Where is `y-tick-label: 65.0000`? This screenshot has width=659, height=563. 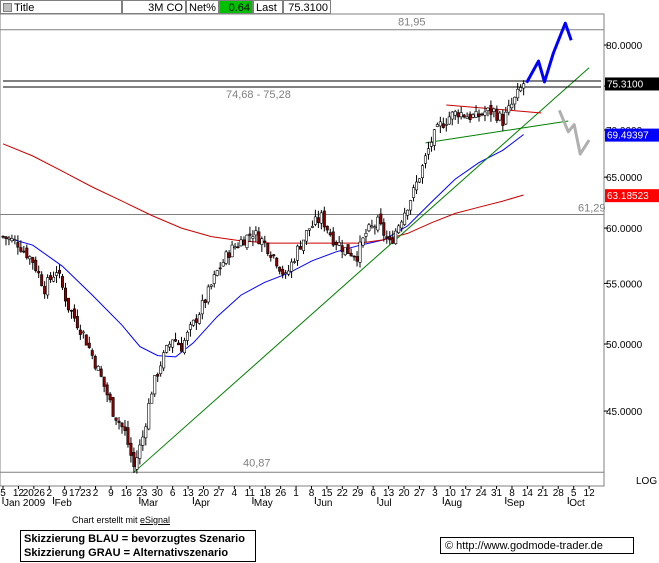
y-tick-label: 65.0000 is located at coordinates (624, 178).